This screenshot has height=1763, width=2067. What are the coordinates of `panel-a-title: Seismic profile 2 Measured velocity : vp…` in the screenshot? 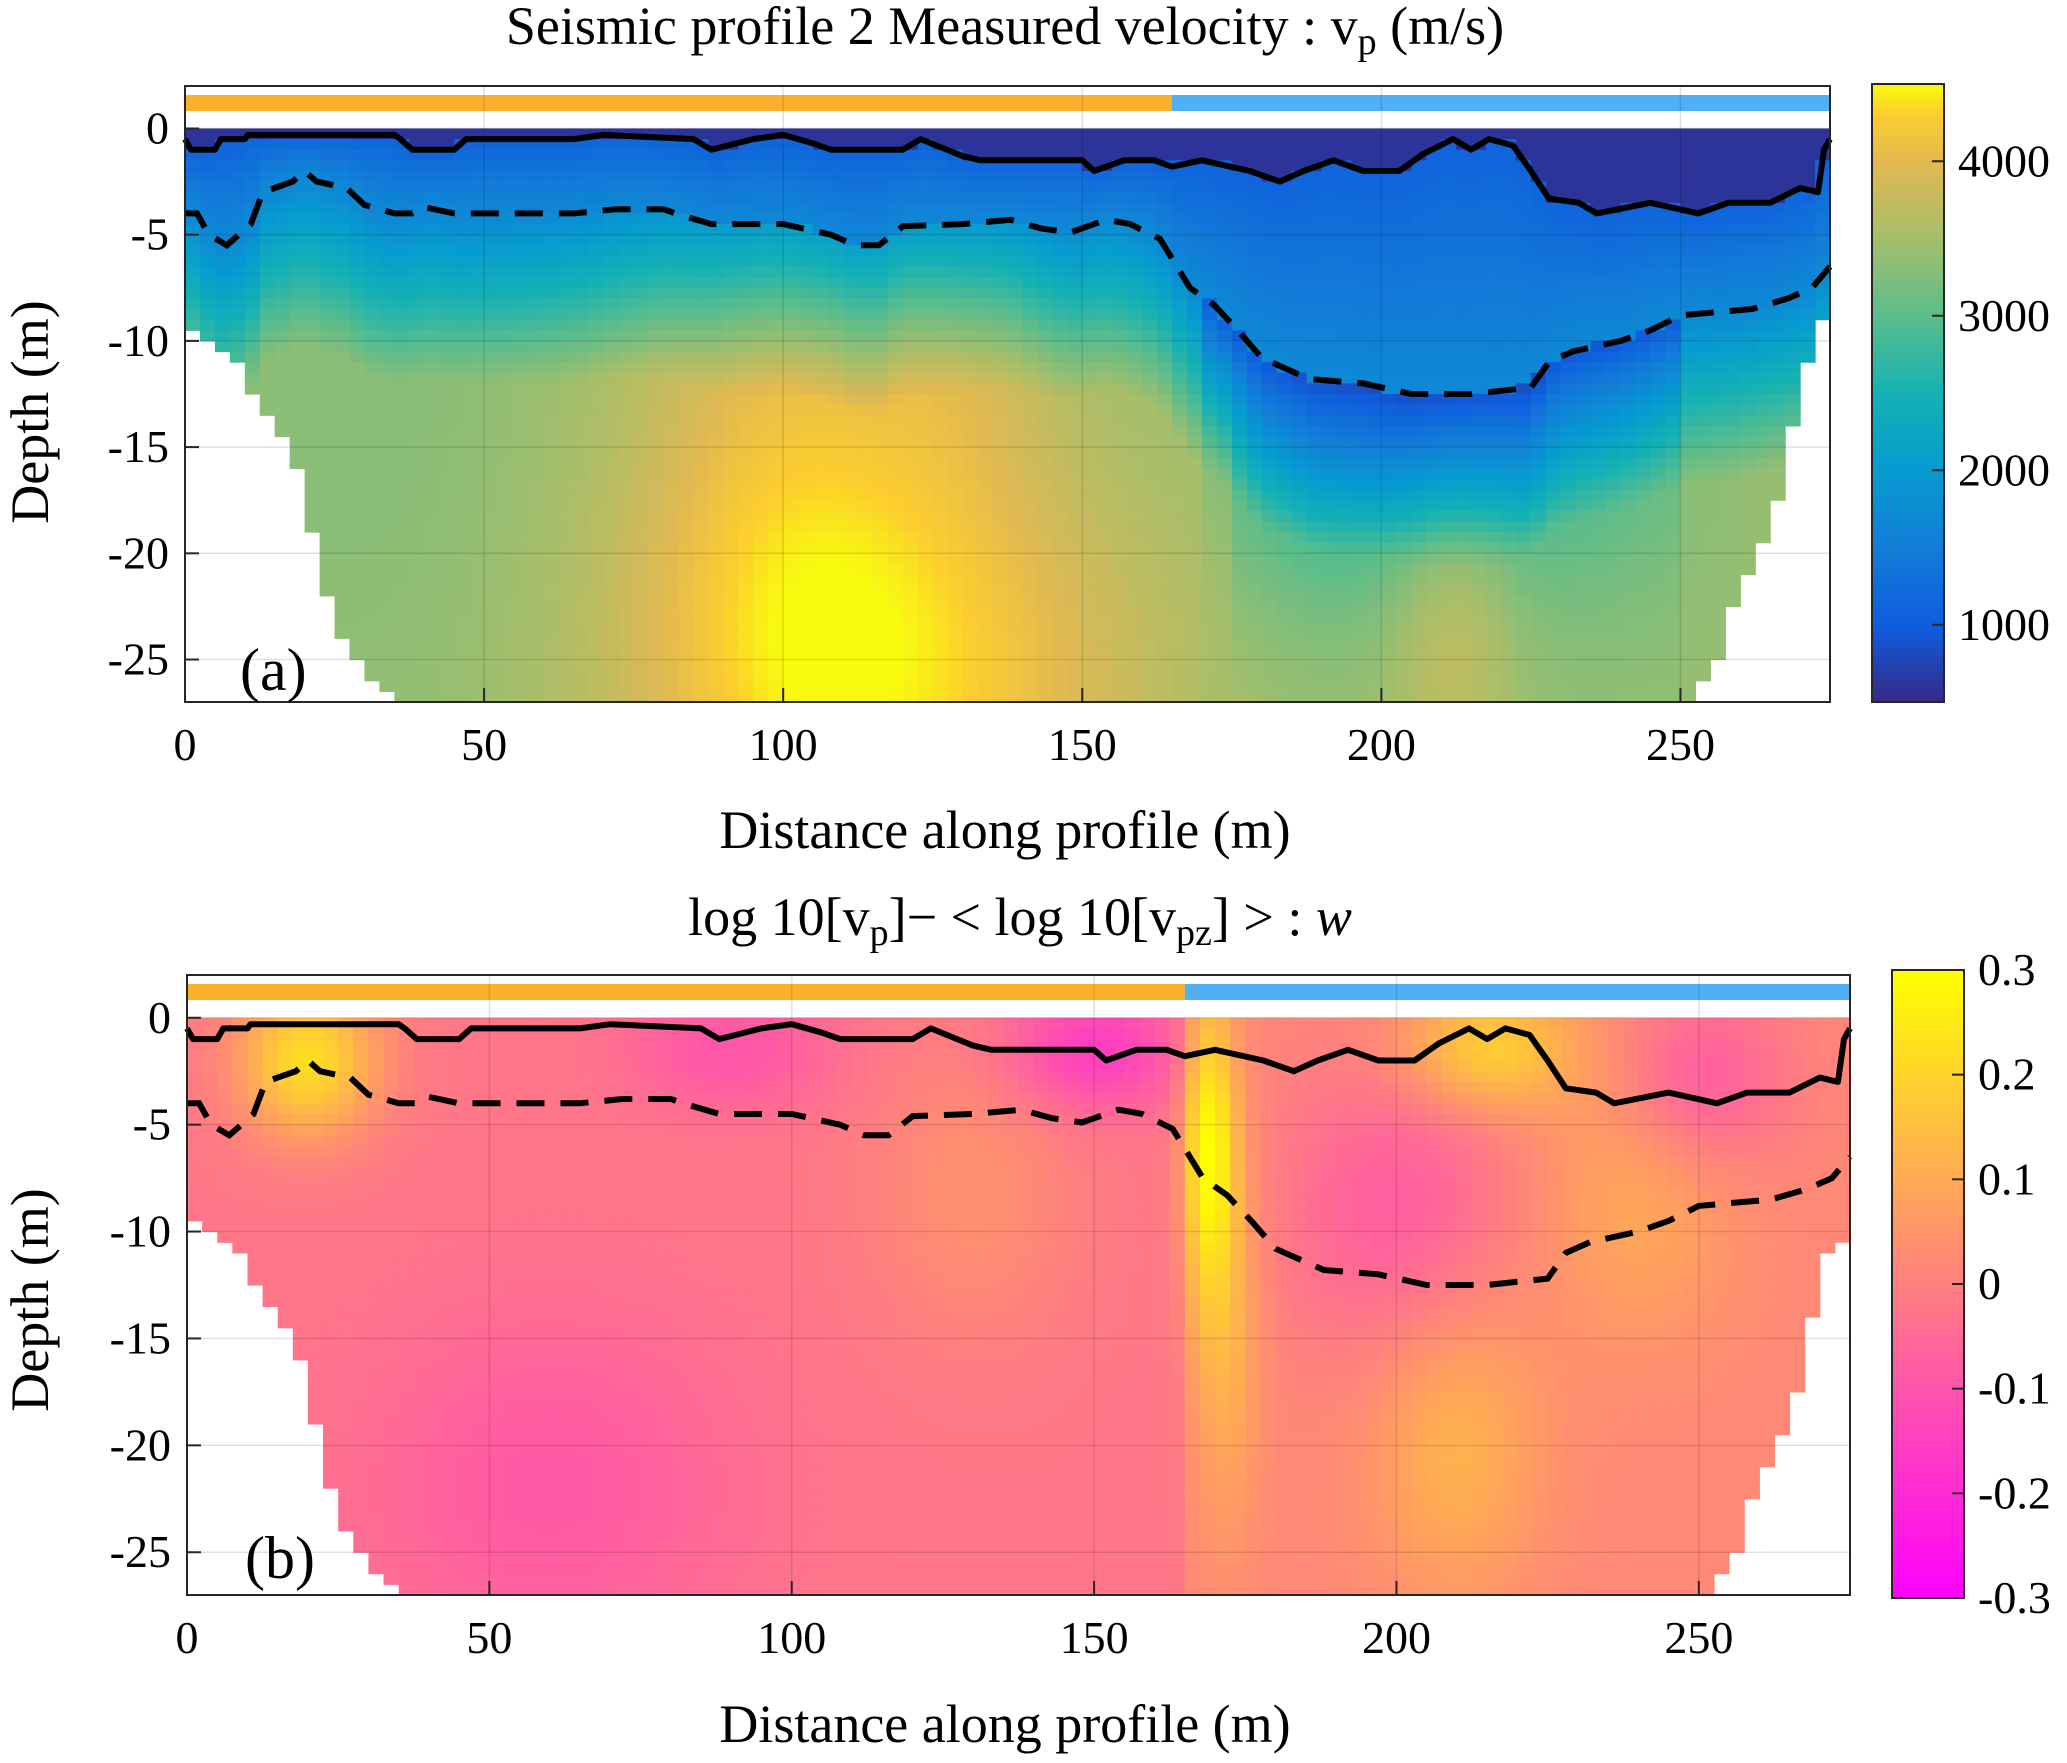 It's located at (1005, 31).